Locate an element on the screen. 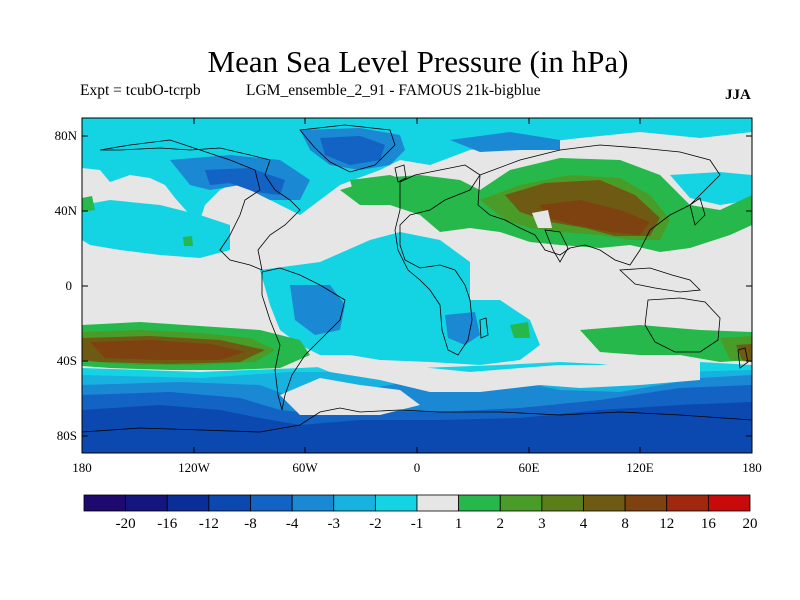  uk-coast is located at coordinates (400, 173).